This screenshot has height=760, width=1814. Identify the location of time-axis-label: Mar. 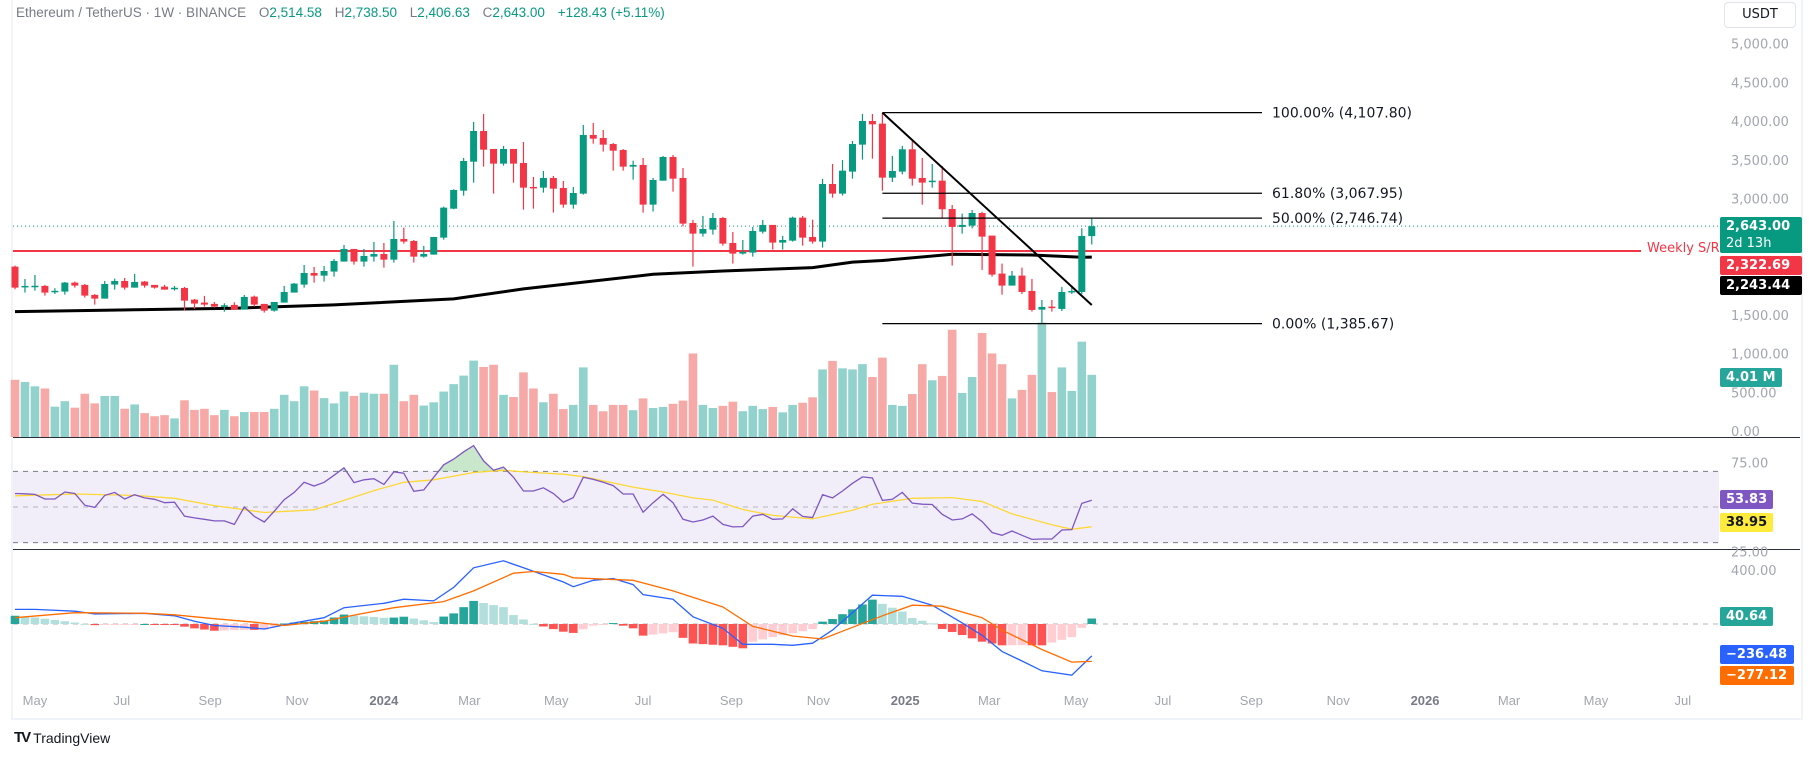
(469, 700).